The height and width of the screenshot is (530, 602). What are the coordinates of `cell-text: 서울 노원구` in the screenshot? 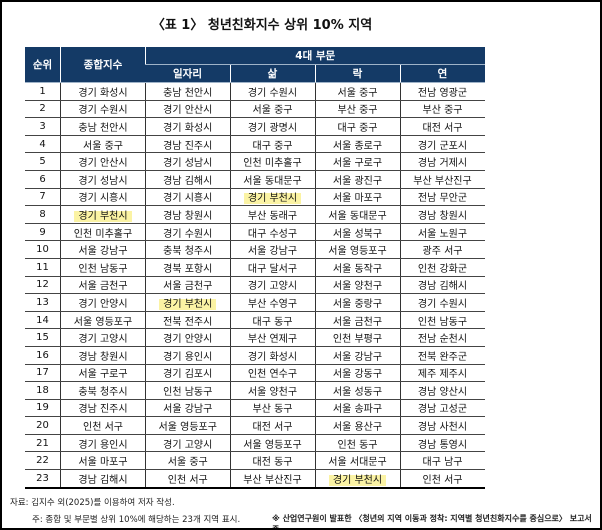 It's located at (442, 234).